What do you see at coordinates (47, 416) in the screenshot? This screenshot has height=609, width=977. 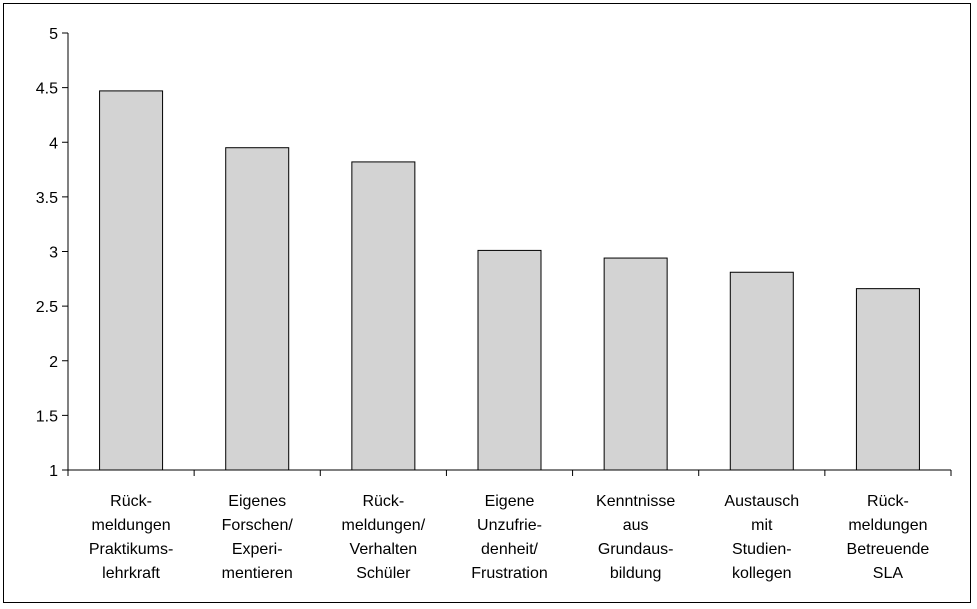 I see `y-tick-label: 1.5` at bounding box center [47, 416].